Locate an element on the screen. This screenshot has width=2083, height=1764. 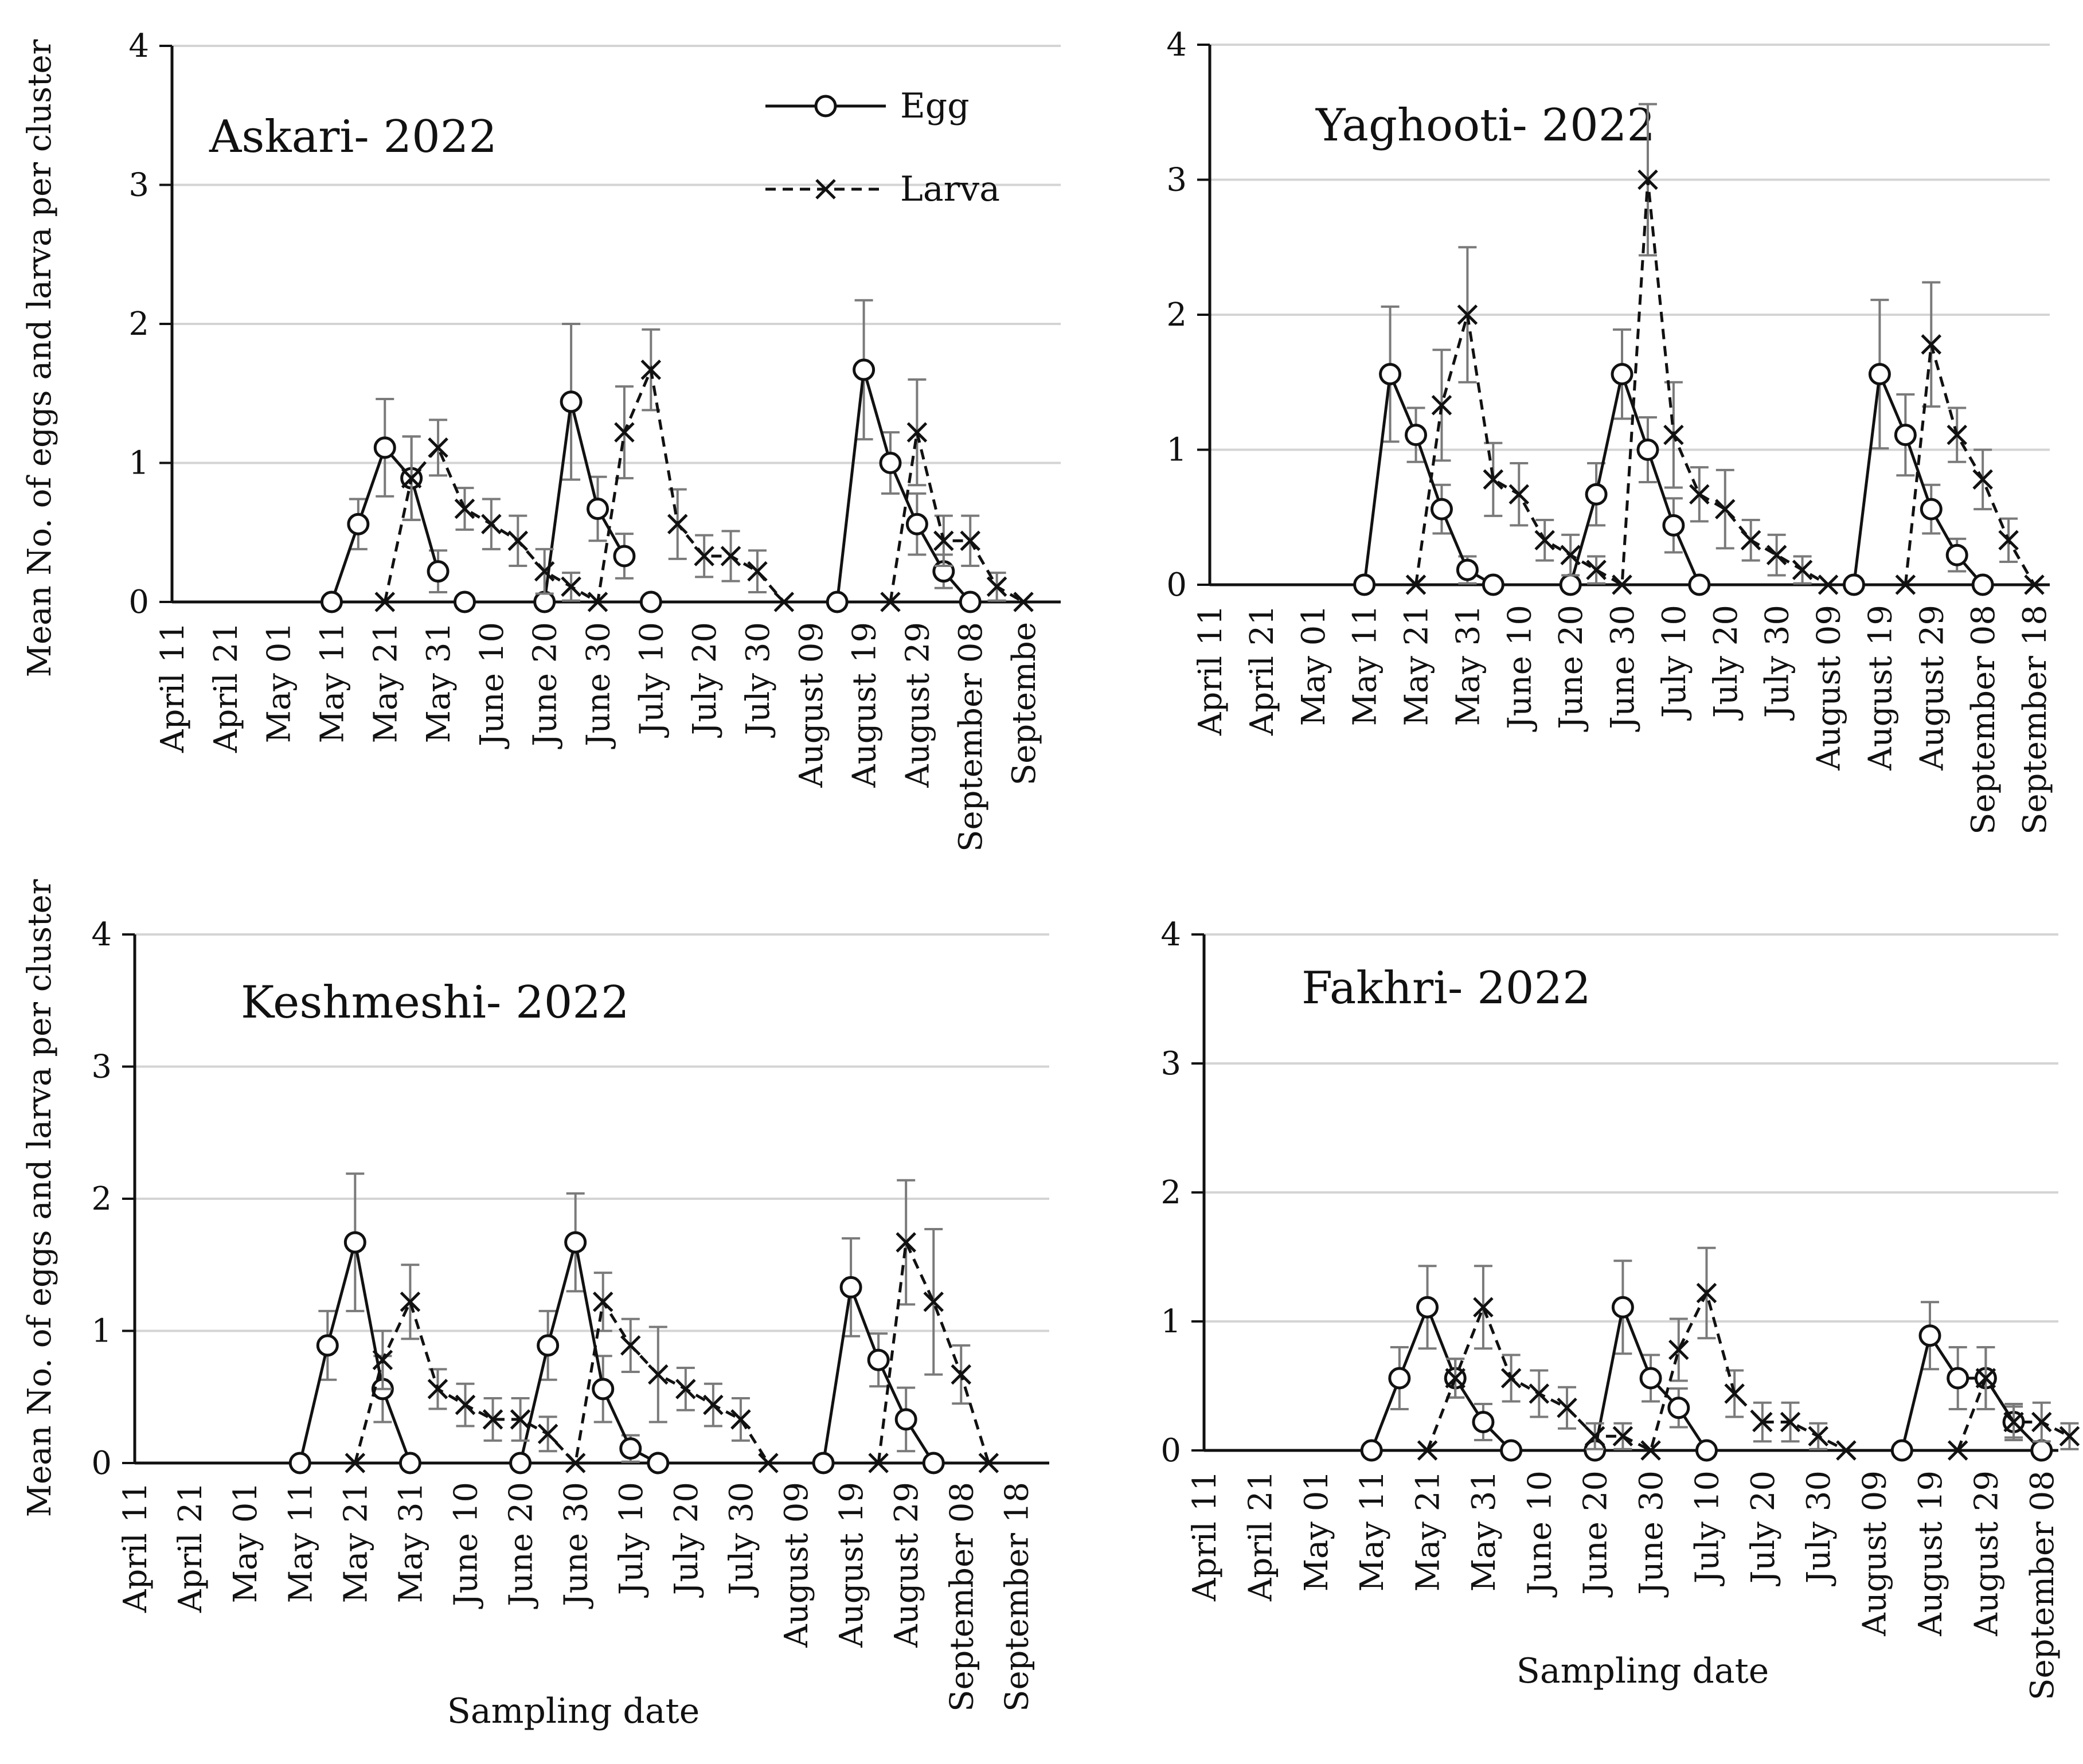
legend-egg-marker is located at coordinates (825, 106).